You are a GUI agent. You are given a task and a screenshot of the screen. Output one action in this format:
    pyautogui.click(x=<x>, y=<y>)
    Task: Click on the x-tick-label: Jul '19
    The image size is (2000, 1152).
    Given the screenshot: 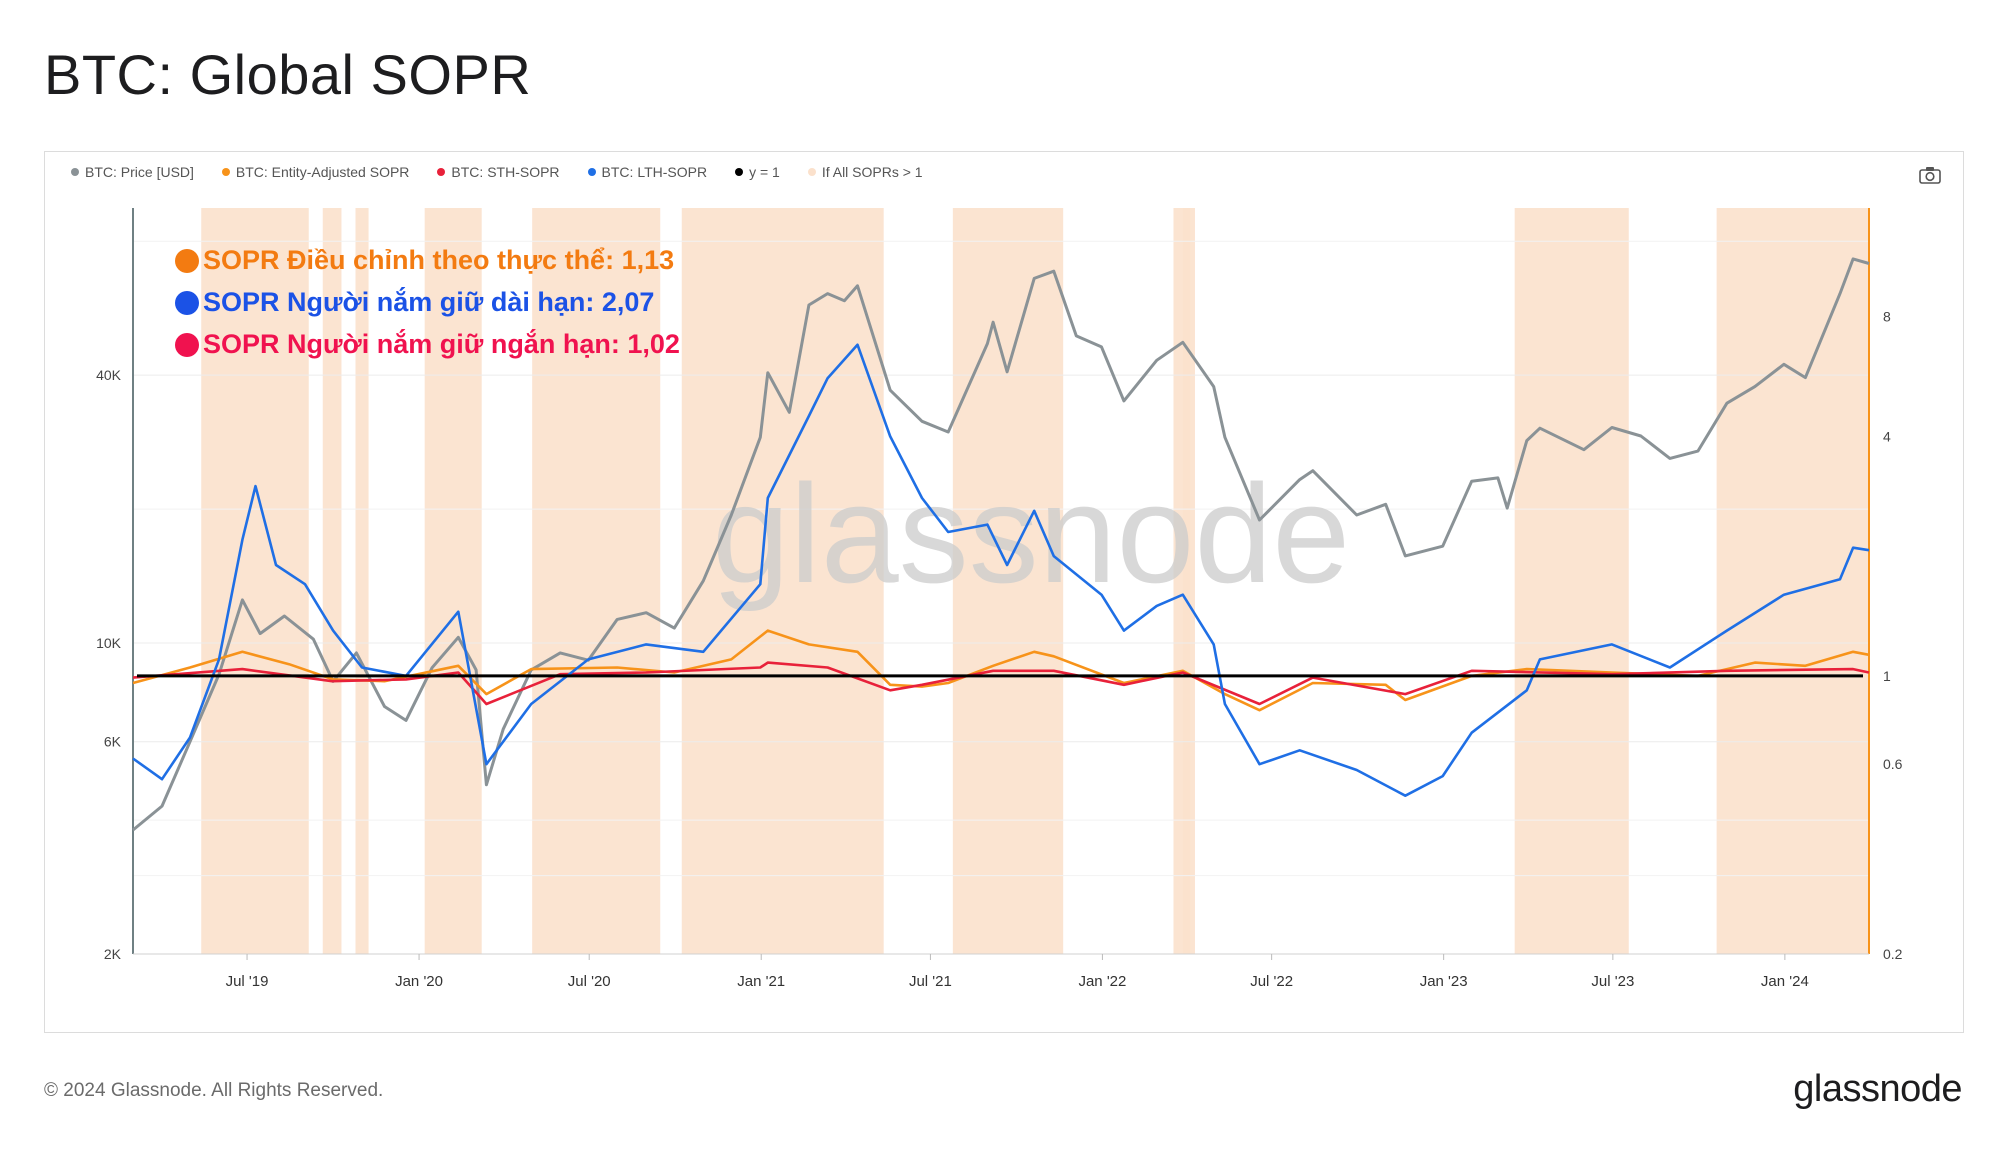 What is the action you would take?
    pyautogui.click(x=247, y=981)
    